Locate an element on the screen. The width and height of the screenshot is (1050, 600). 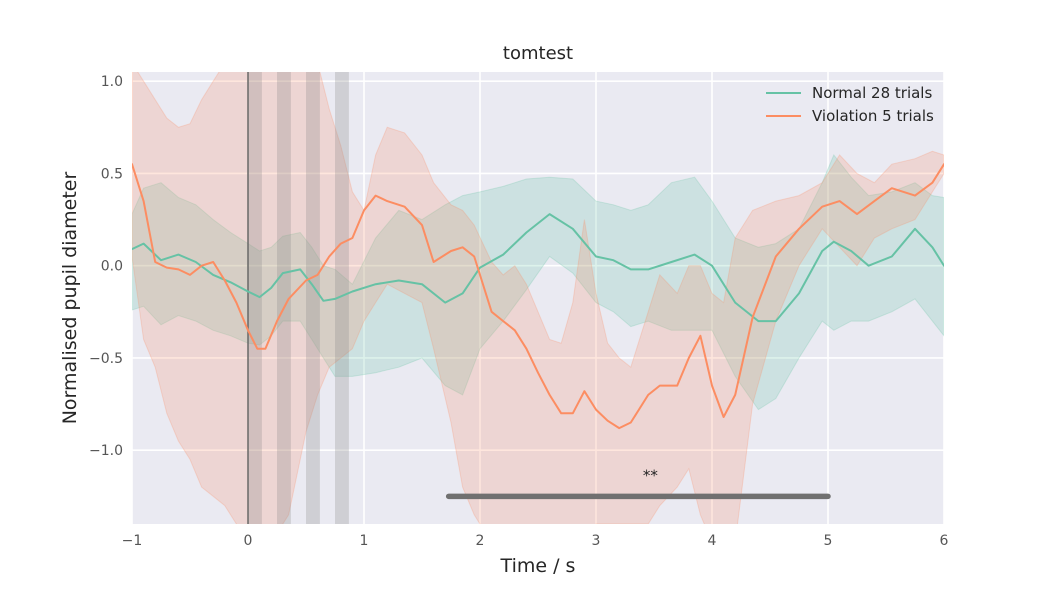
y-tick-label: 1.0 is located at coordinates (112, 82).